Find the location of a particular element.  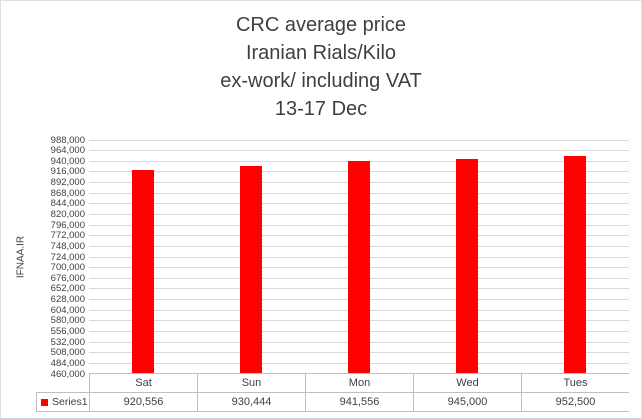

value-cell: 945,000 is located at coordinates (467, 401).